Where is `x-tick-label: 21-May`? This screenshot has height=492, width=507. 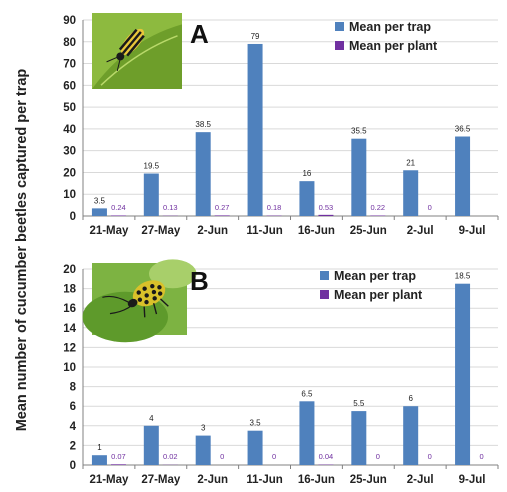
x-tick-label: 21-May is located at coordinates (109, 231).